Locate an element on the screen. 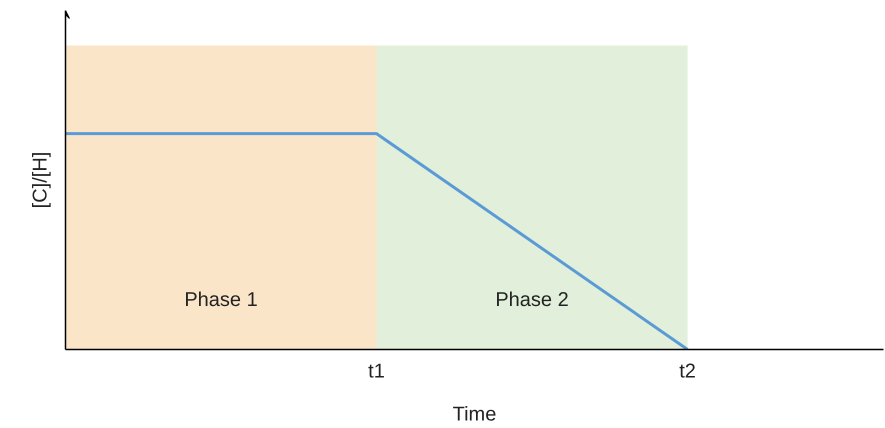 The image size is (885, 428). y-axis-title: [C]/[H] is located at coordinates (41, 180).